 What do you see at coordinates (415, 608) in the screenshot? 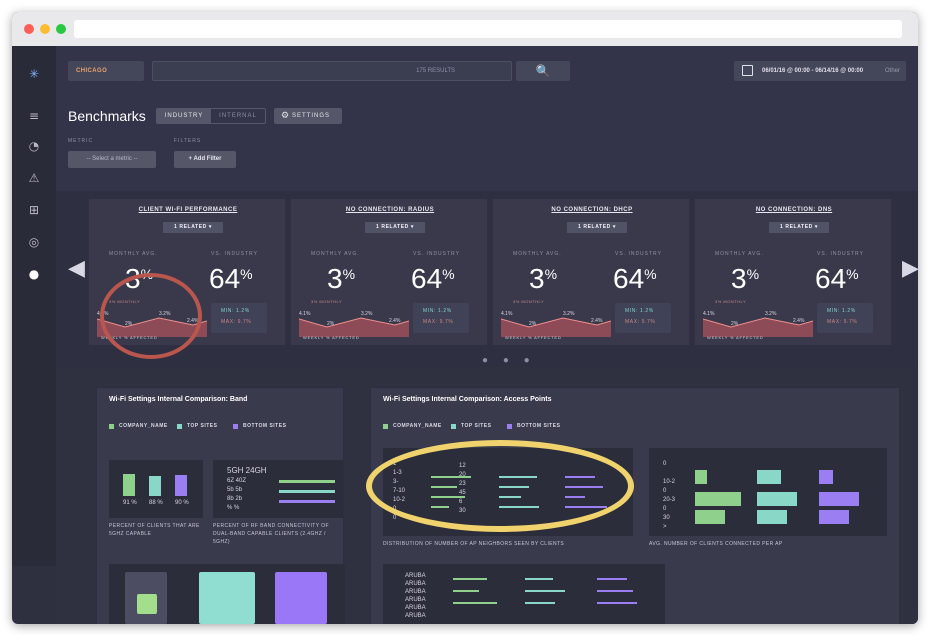
I see `vendor-5: ARUBA` at bounding box center [415, 608].